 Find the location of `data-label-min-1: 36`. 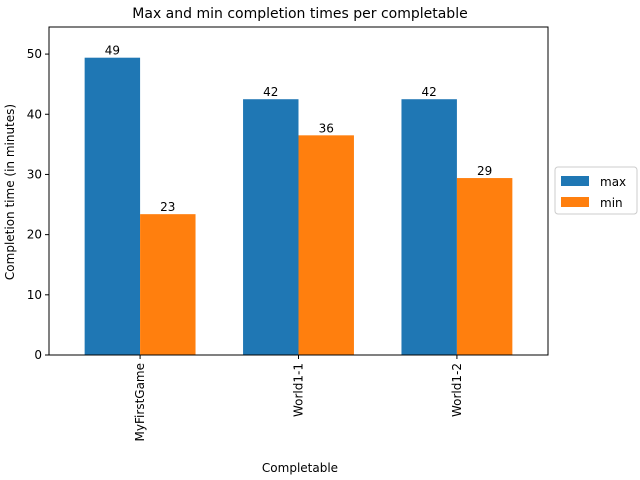

data-label-min-1: 36 is located at coordinates (326, 128).